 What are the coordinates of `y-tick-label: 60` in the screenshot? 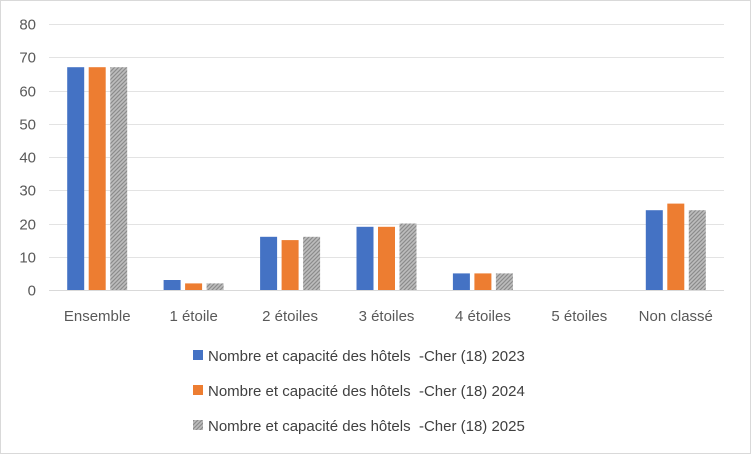 It's located at (27, 92).